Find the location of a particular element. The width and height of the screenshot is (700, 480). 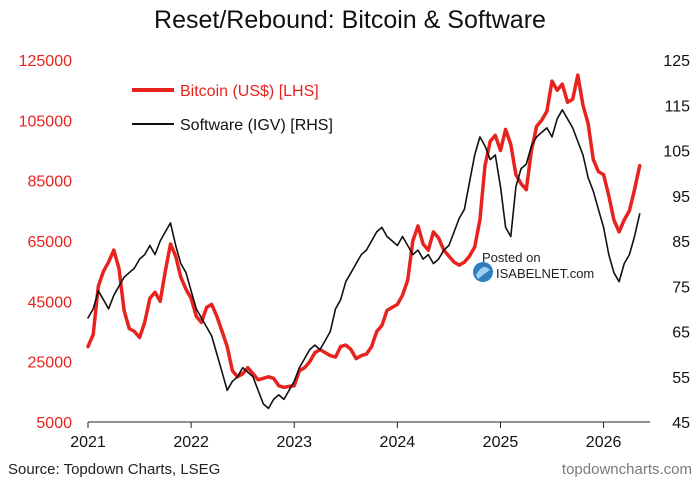

right-tick-label: 55 is located at coordinates (681, 378).